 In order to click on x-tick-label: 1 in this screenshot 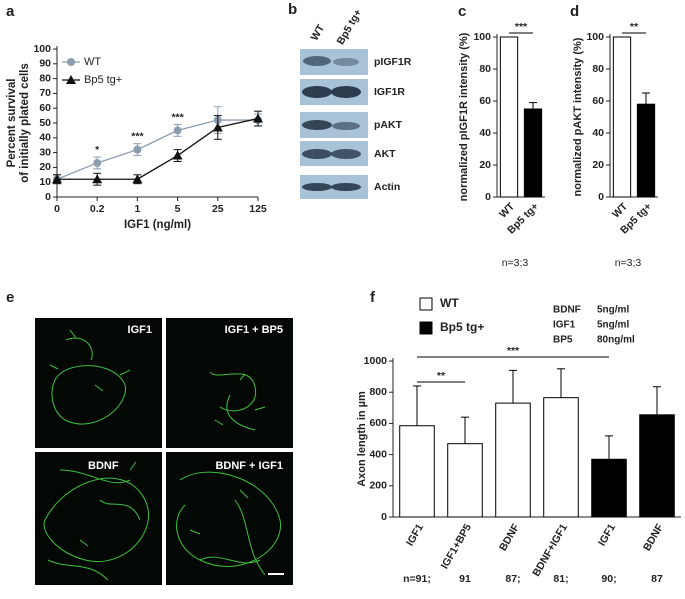, I will do `click(137, 209)`.